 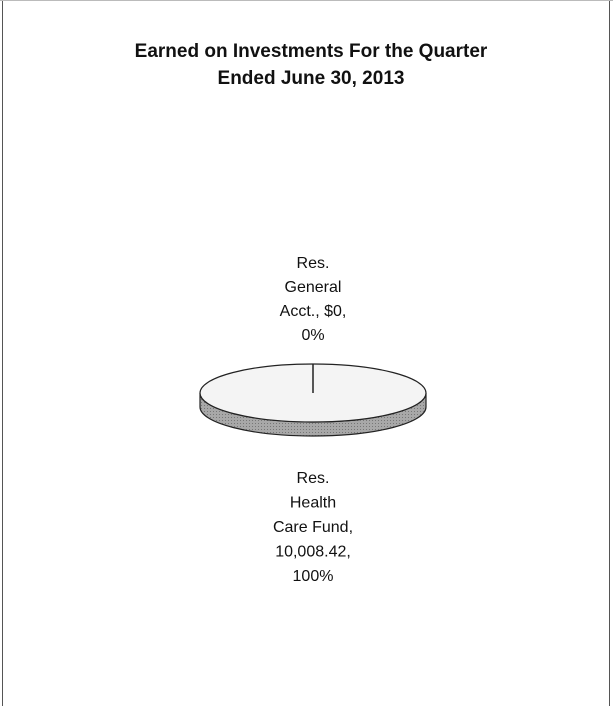 I want to click on data-label: Res. Health Care Fund, 10,008.42, 100%, so click(x=313, y=527).